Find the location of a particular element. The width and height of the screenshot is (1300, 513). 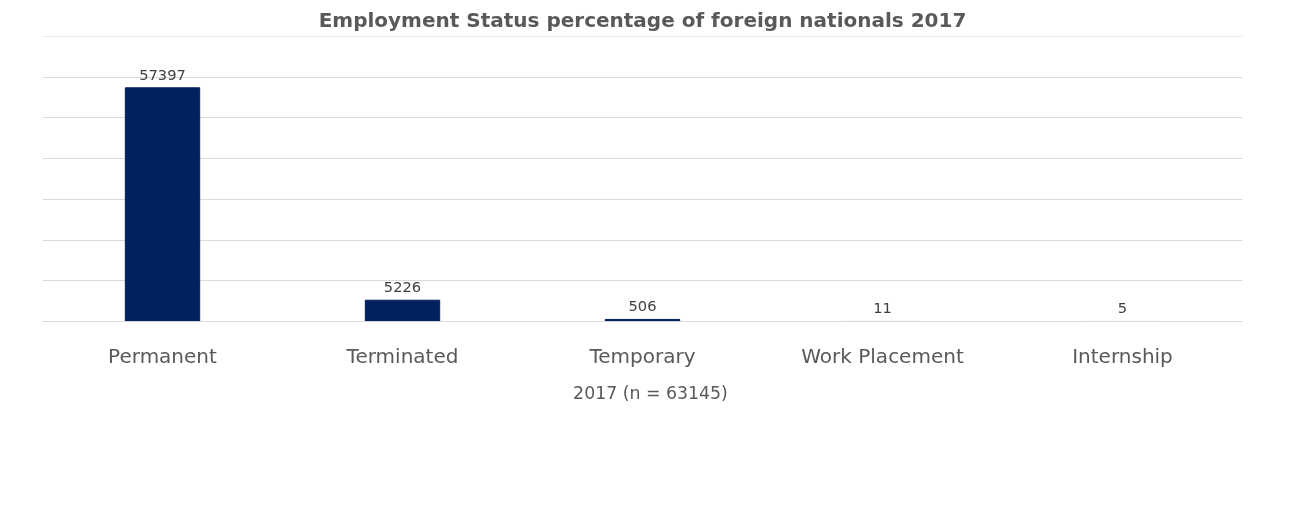

data-label: 57397 is located at coordinates (162, 74).